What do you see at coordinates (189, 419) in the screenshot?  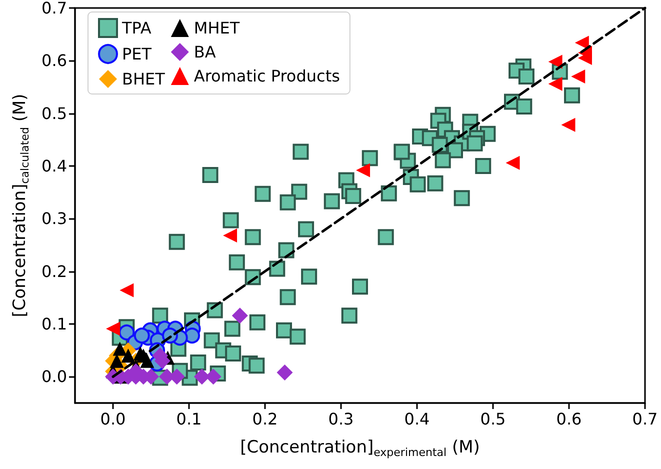 I see `x-tick-label: 0.1` at bounding box center [189, 419].